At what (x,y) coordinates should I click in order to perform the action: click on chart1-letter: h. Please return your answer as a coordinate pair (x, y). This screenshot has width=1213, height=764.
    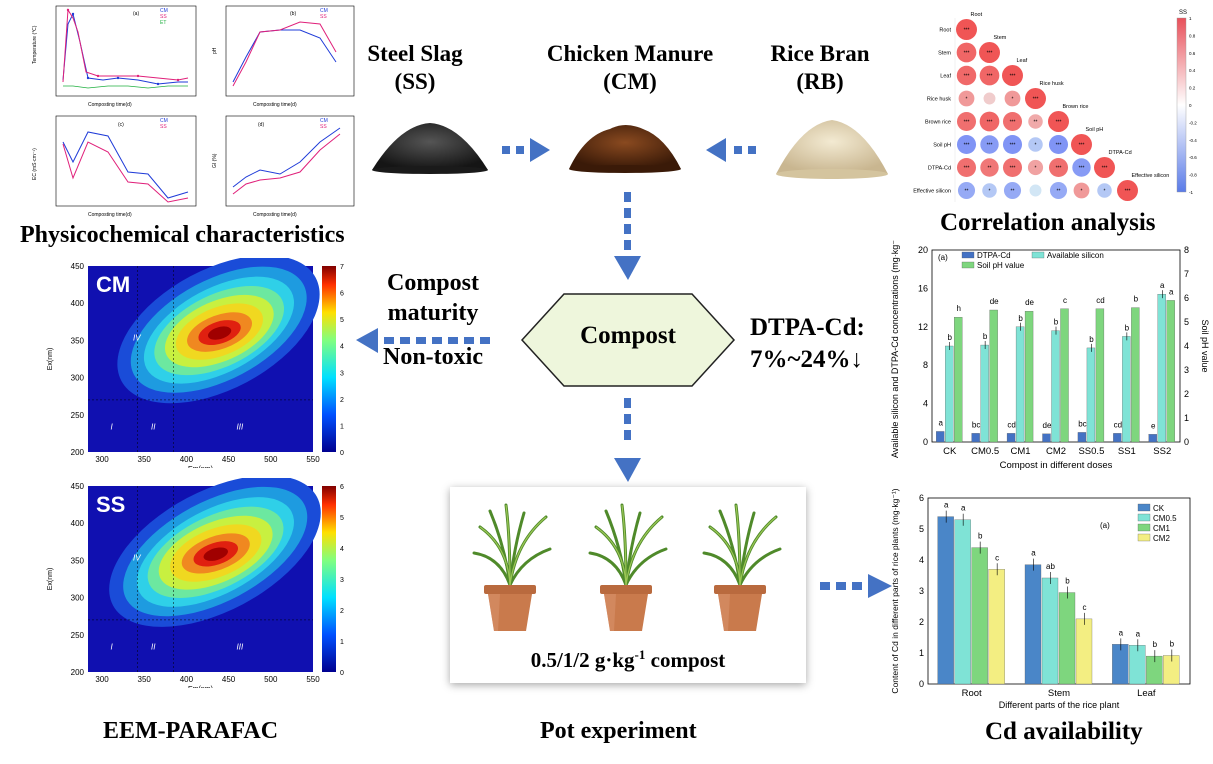
    Looking at the image, I should click on (958, 308).